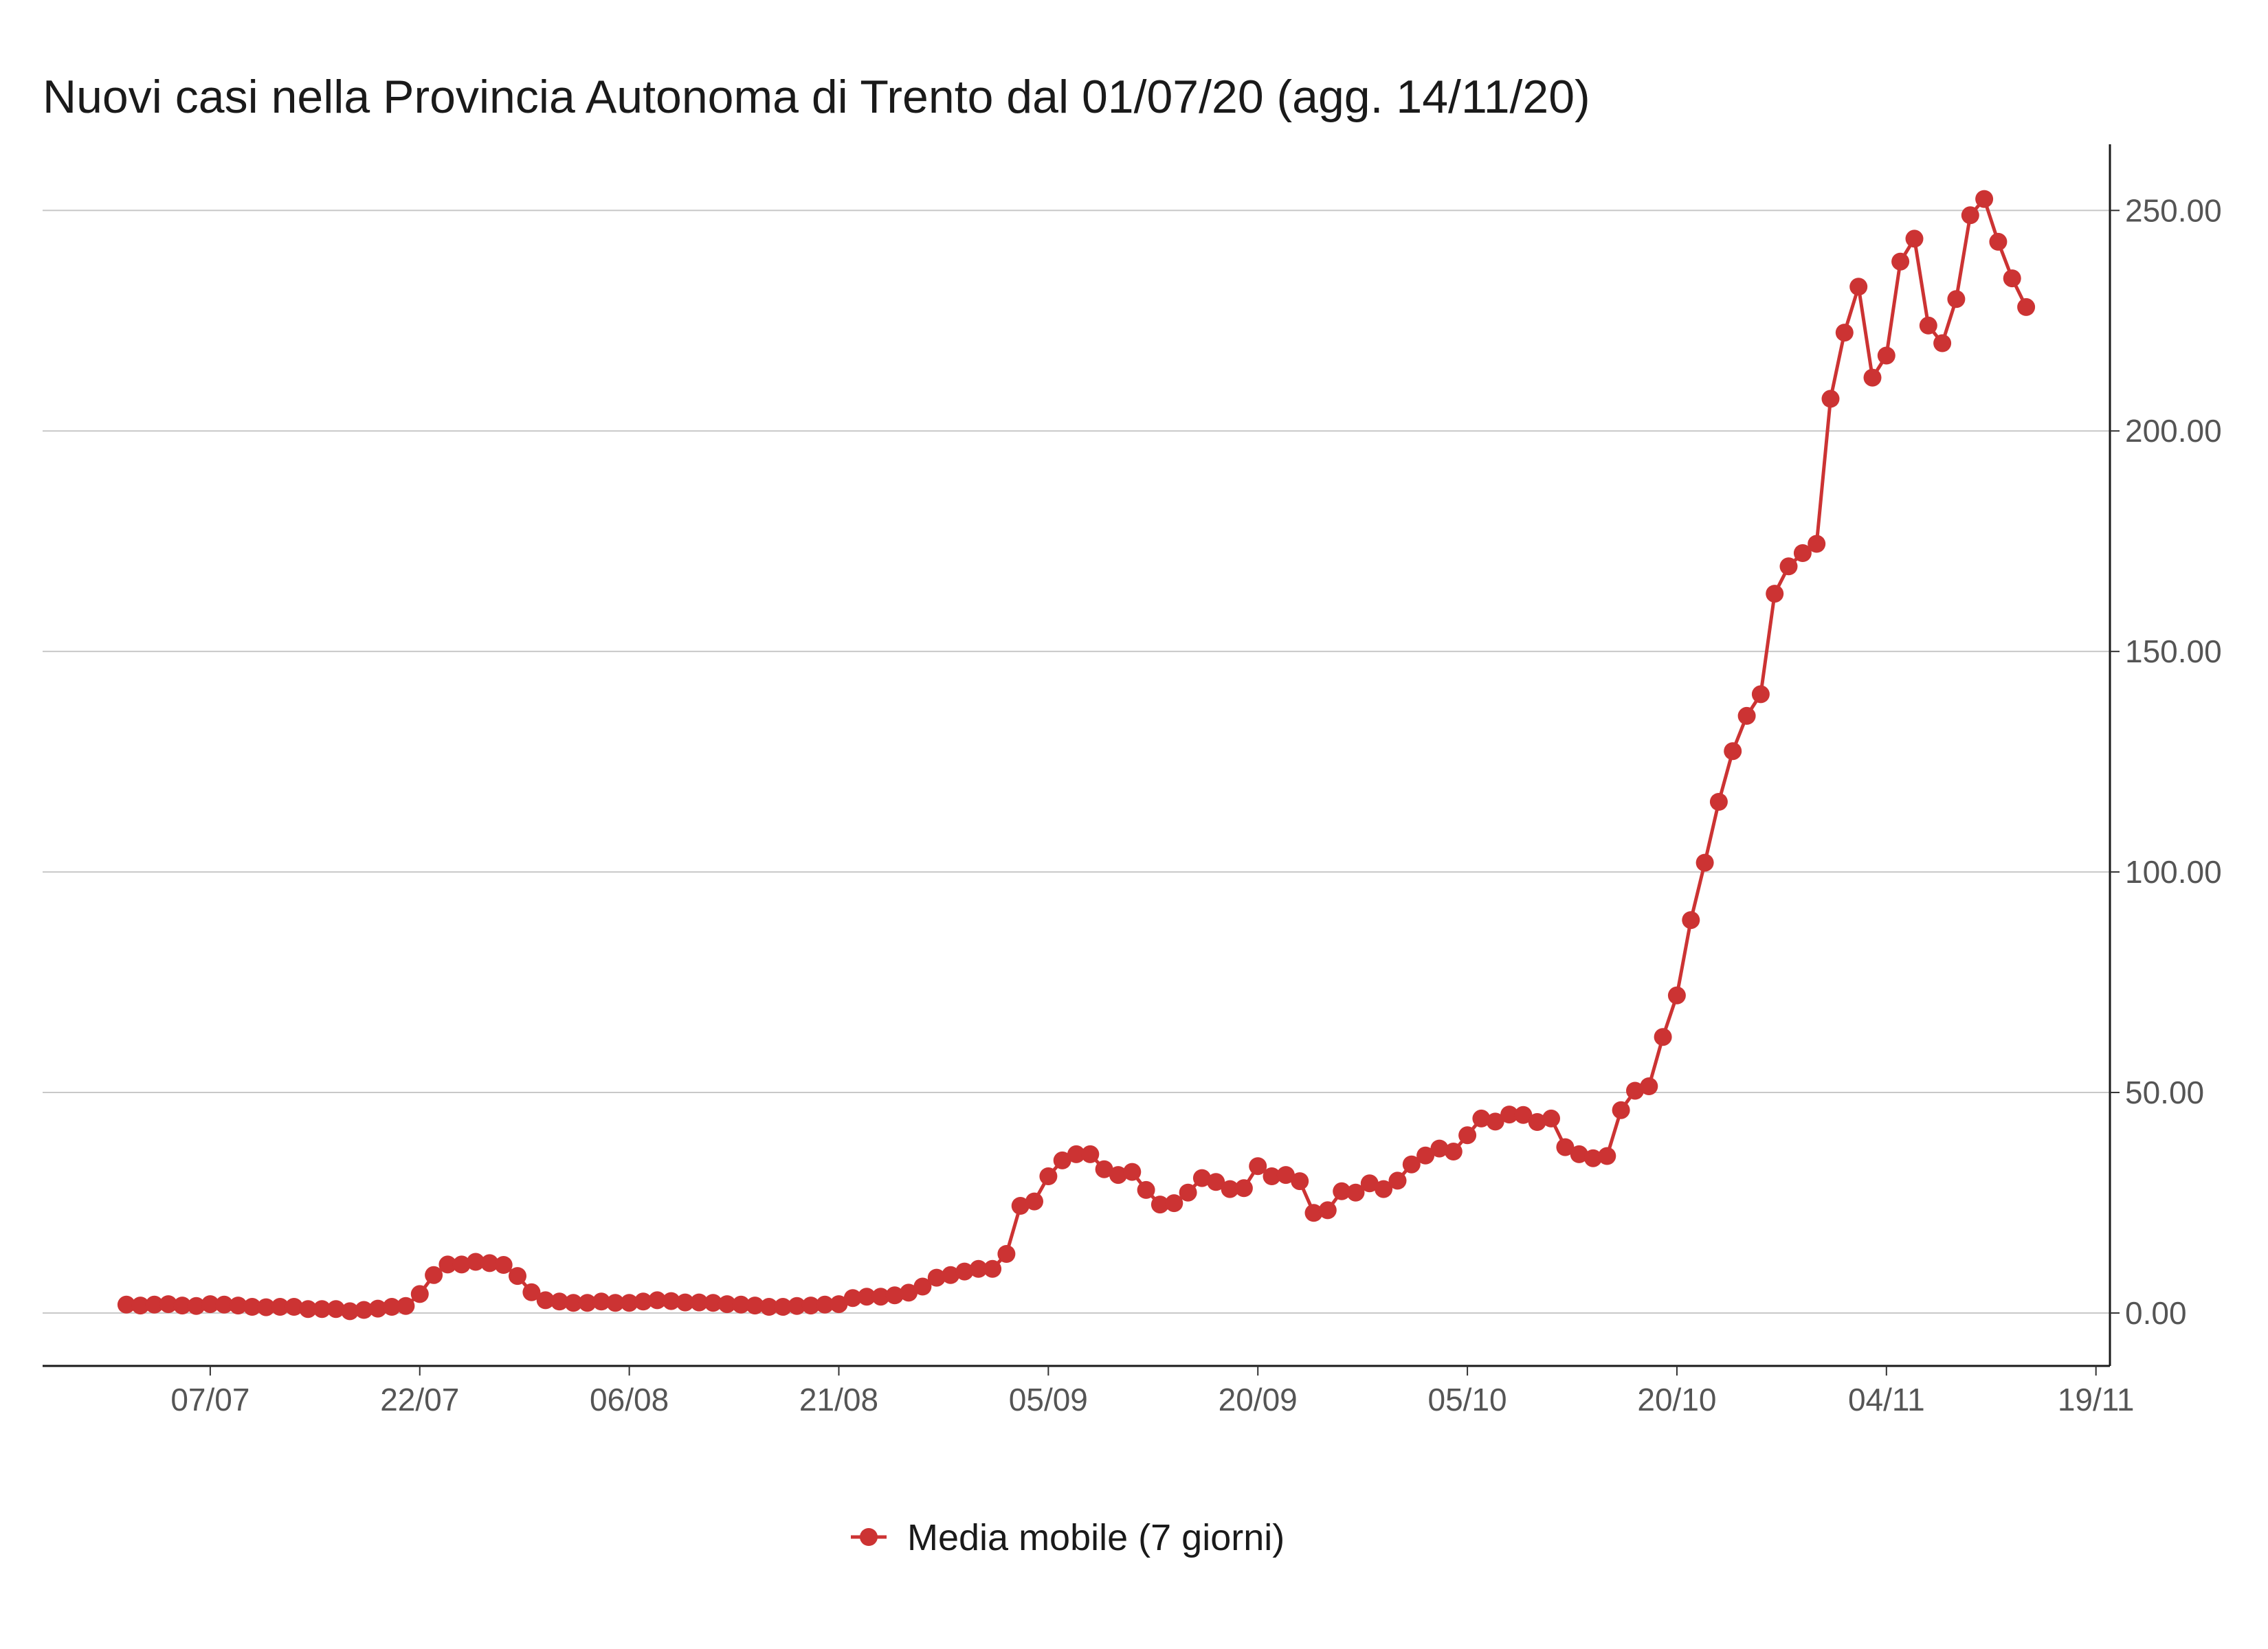 This screenshot has width=2268, height=1649. Describe the element at coordinates (2173, 431) in the screenshot. I see `y-tick-label: 200.00` at that location.